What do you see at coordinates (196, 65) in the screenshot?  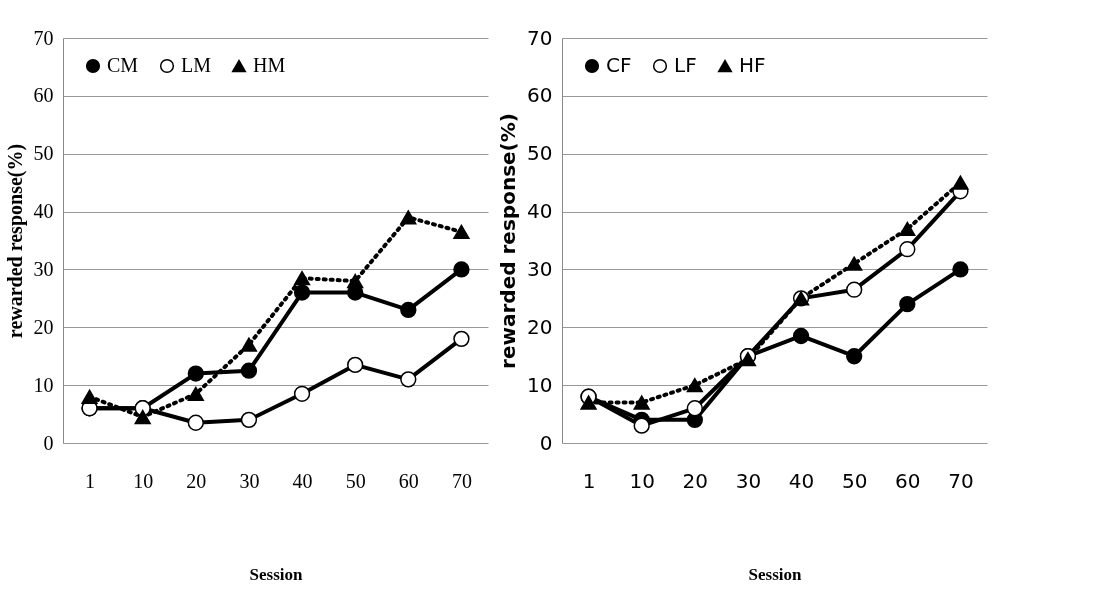 I see `legend-label: LM` at bounding box center [196, 65].